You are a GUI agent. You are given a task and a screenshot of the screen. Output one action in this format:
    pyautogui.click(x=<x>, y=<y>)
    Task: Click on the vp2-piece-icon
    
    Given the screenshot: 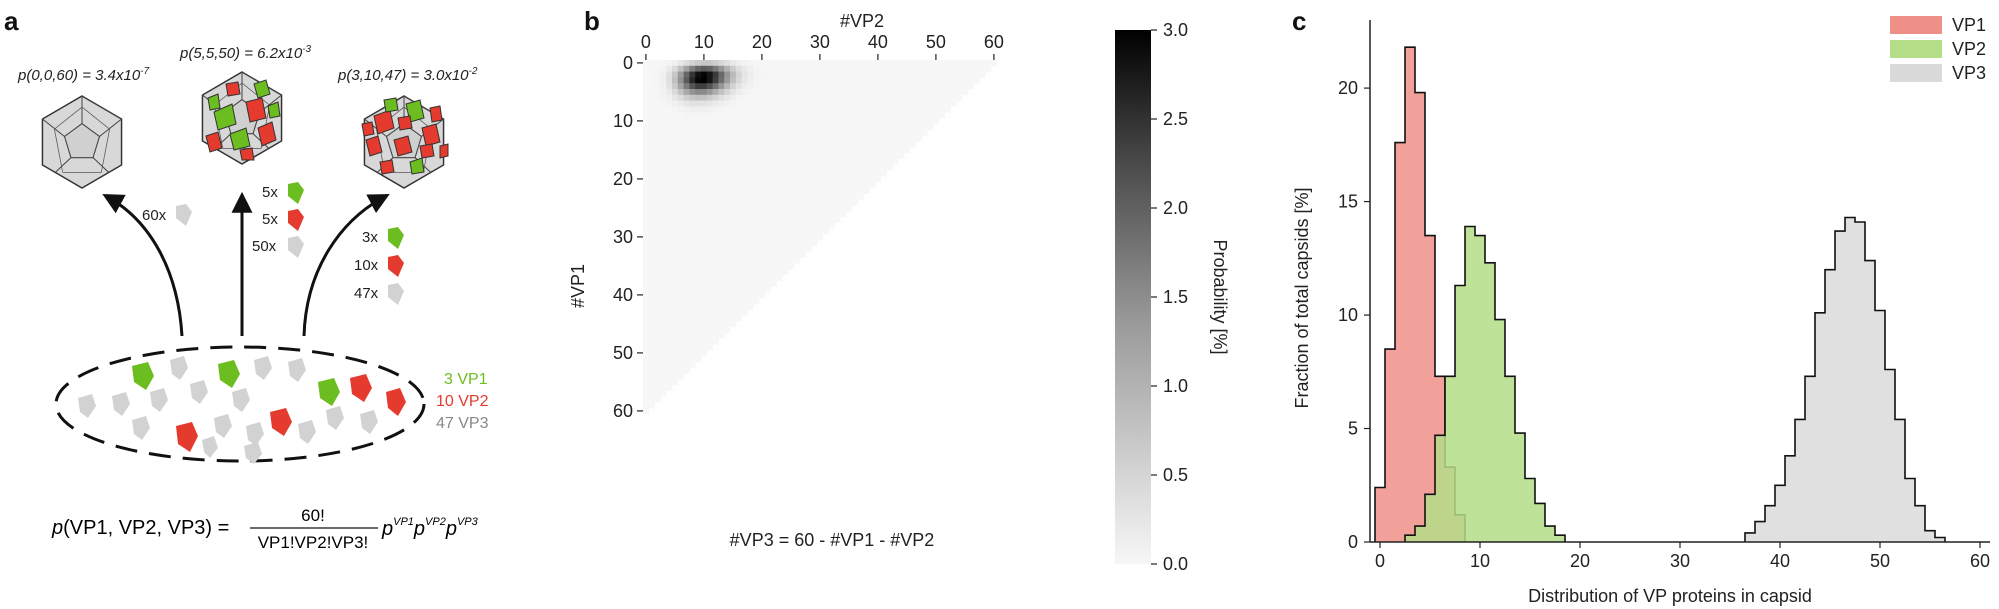 What is the action you would take?
    pyautogui.click(x=396, y=238)
    